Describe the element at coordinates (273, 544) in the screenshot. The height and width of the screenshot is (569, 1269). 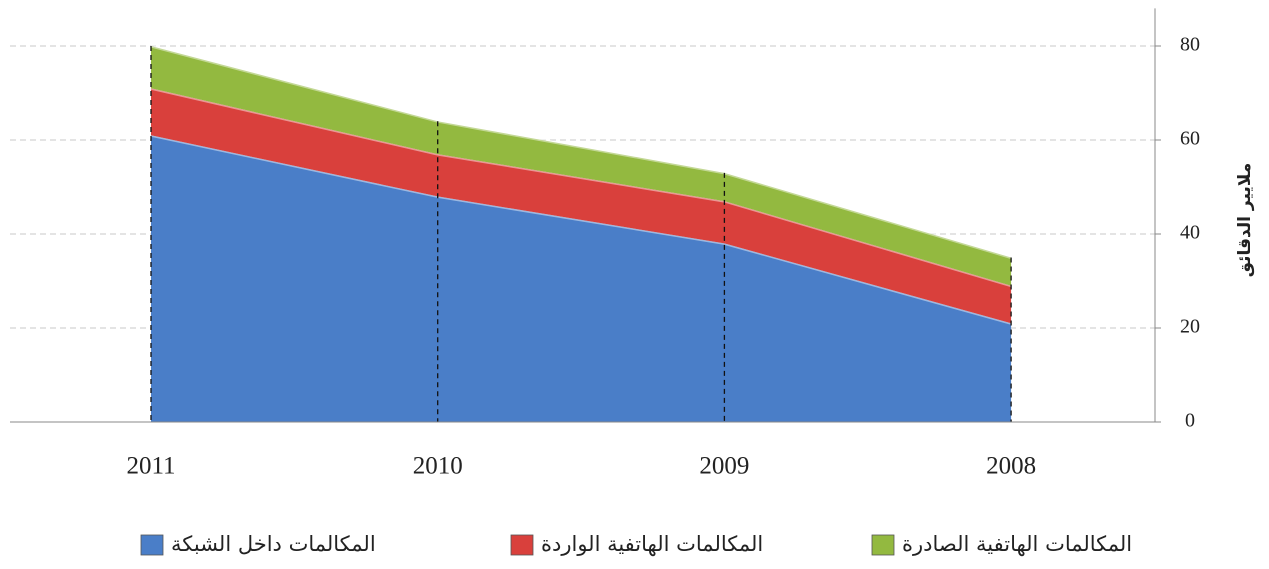
I see `legend-label: المكالمات داخل الشبكة` at that location.